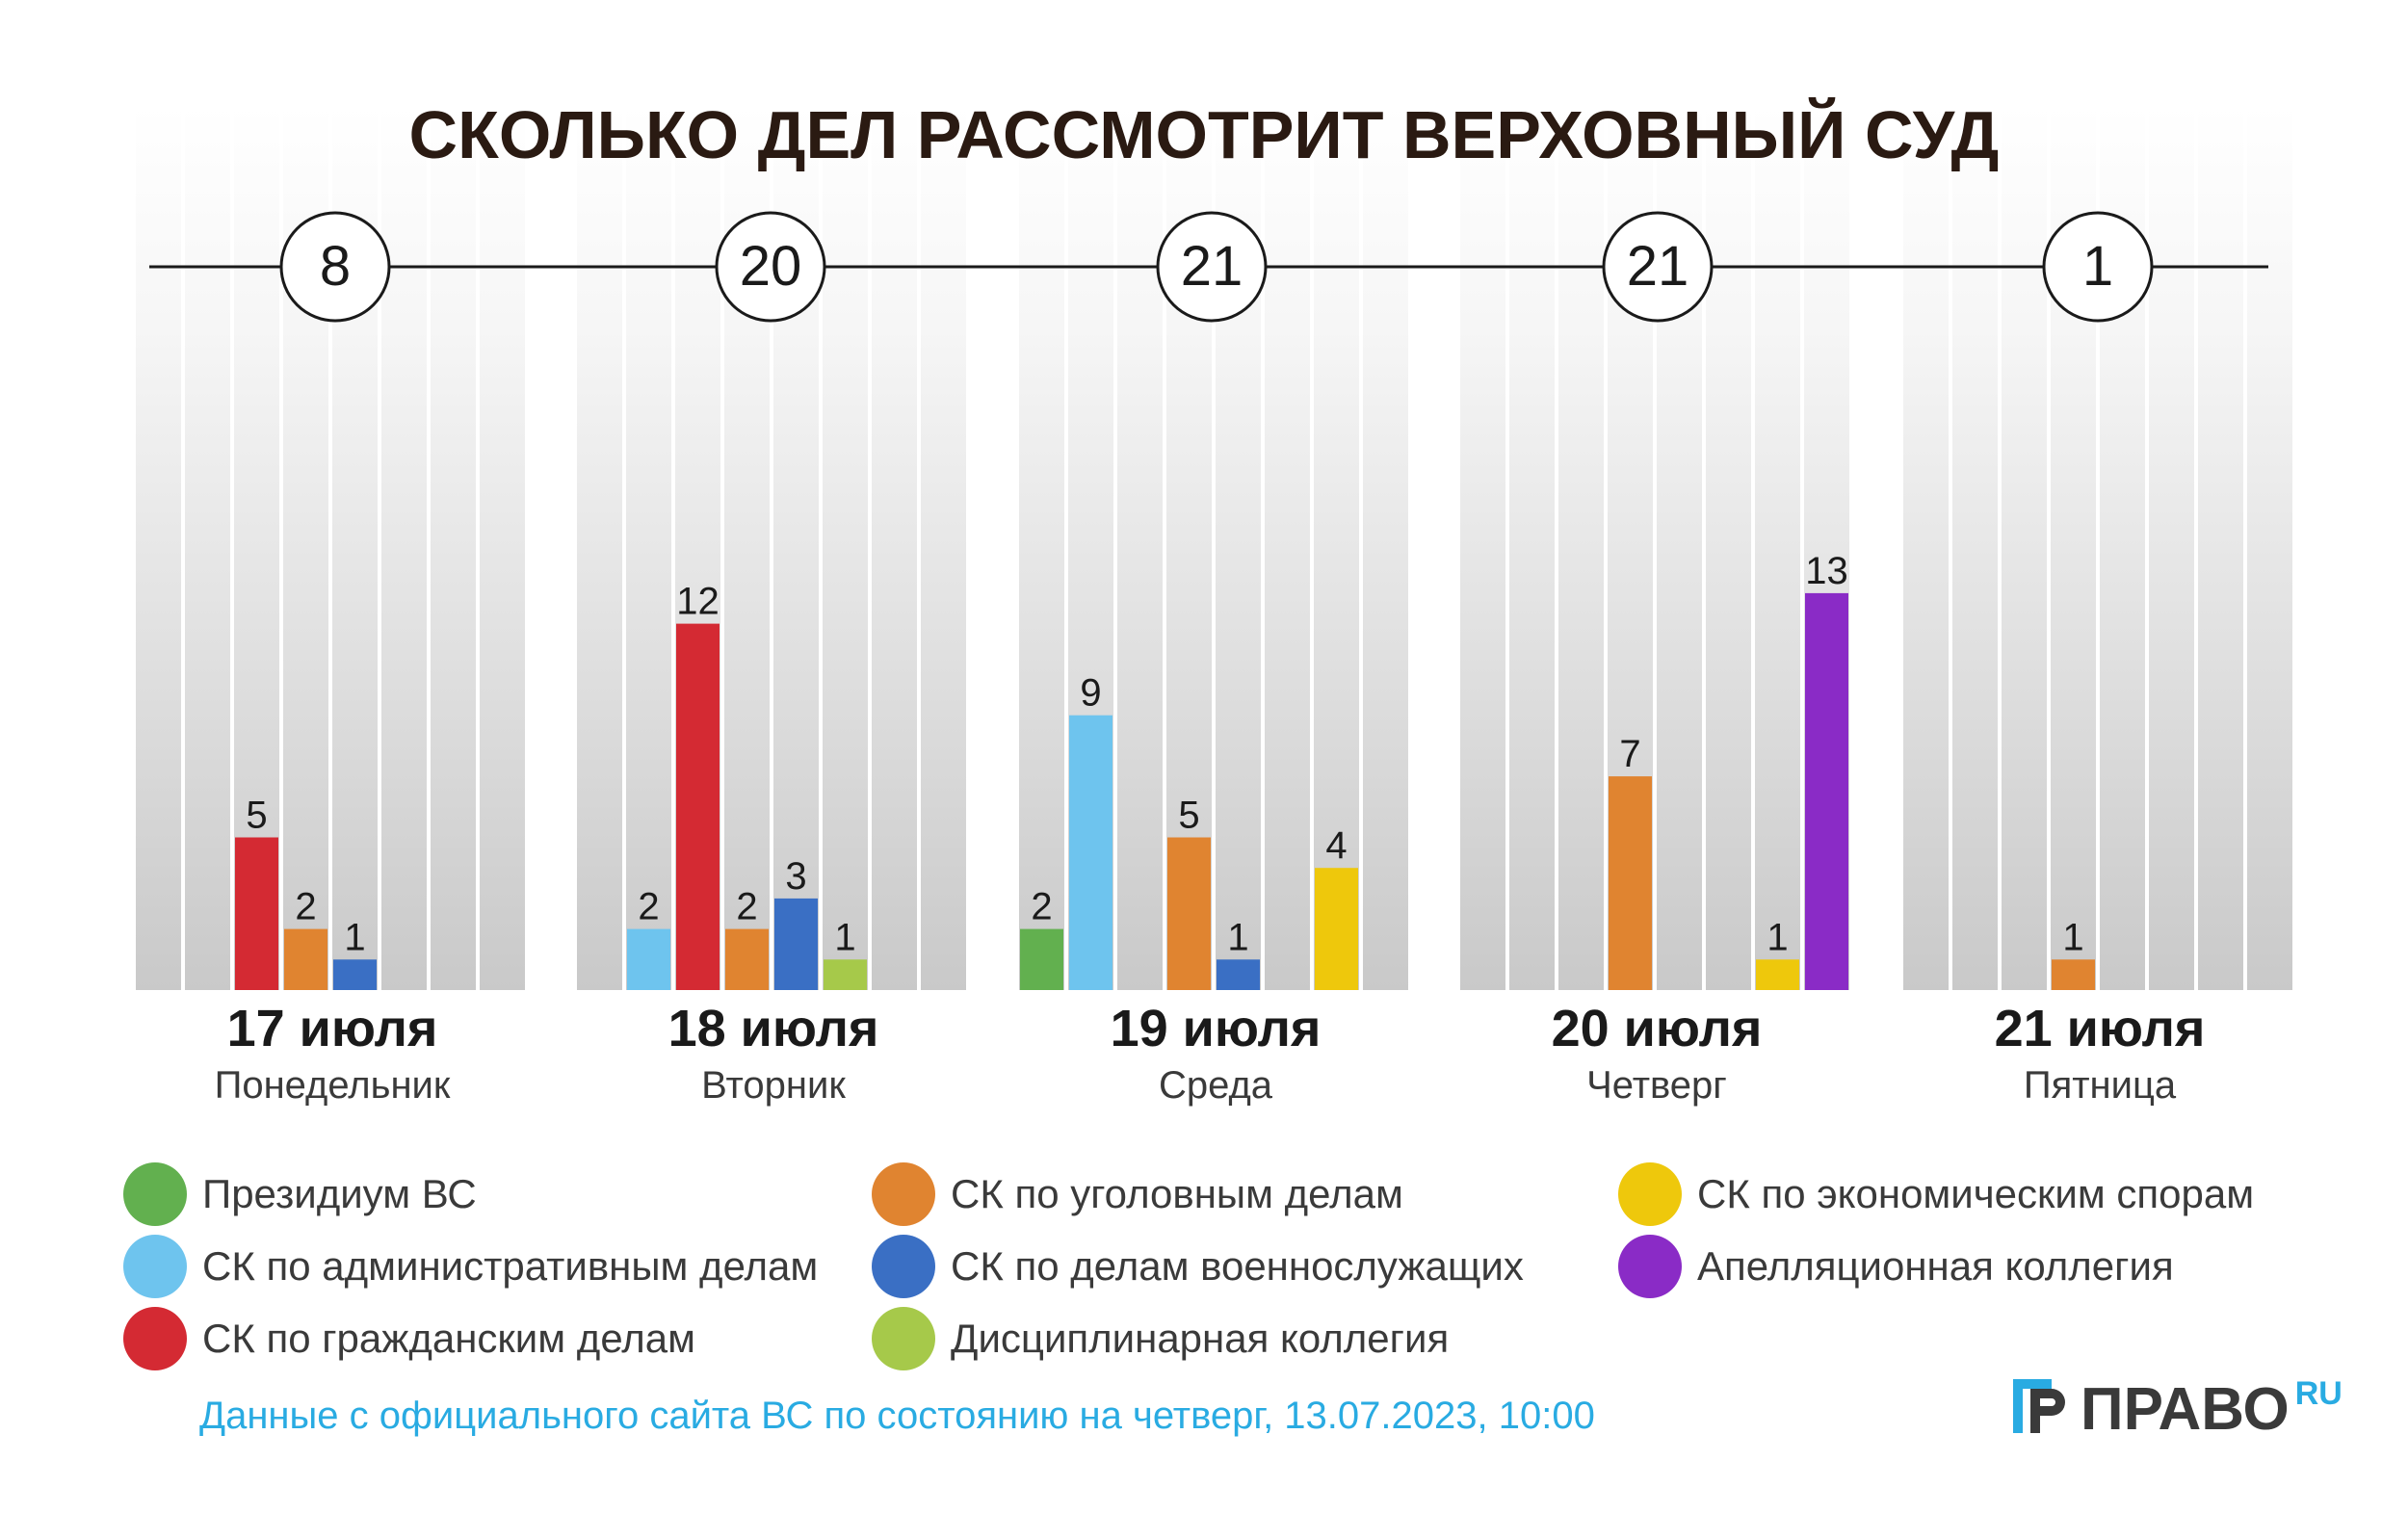 This screenshot has width=2408, height=1513. I want to click on legend-item: Дисциплинарная коллегия, so click(1160, 1338).